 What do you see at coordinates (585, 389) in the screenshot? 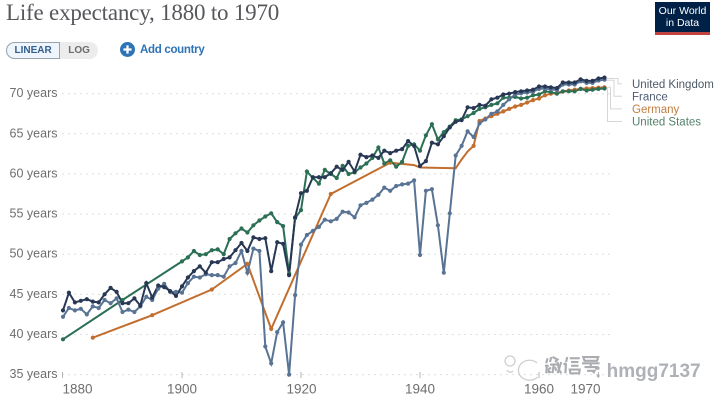
I see `svg-text: 1970` at bounding box center [585, 389].